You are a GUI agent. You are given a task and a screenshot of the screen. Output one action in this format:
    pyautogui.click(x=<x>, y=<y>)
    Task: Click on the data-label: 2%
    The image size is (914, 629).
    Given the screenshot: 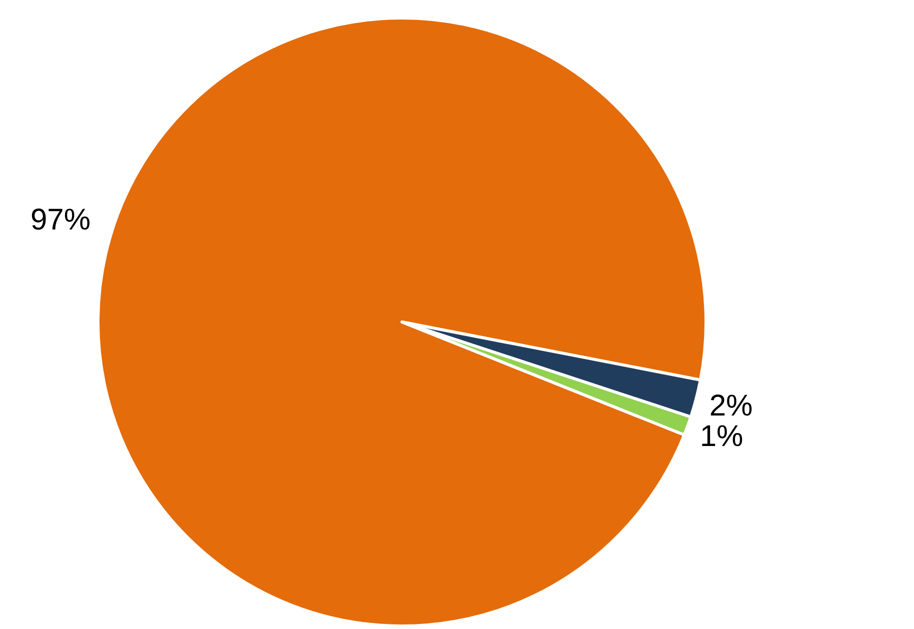 What is the action you would take?
    pyautogui.click(x=731, y=406)
    